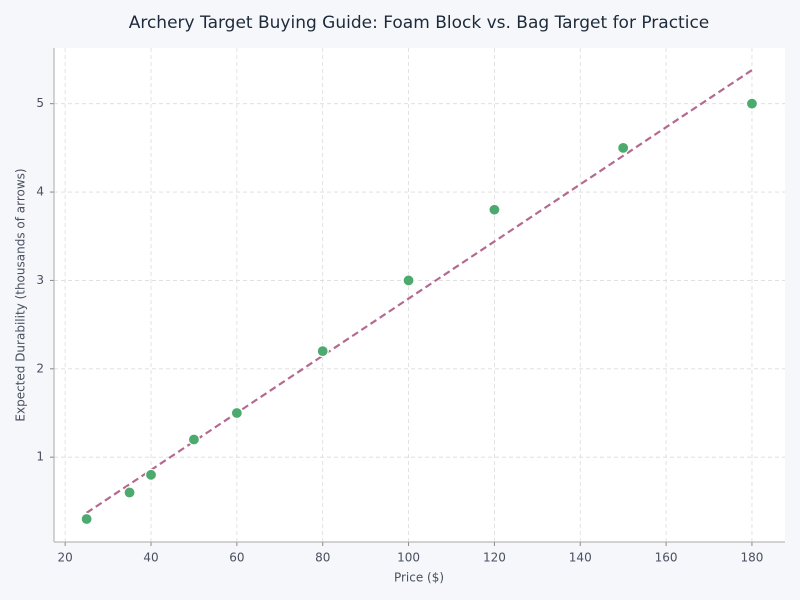  Describe the element at coordinates (322, 558) in the screenshot. I see `x-tick-label: 80` at that location.